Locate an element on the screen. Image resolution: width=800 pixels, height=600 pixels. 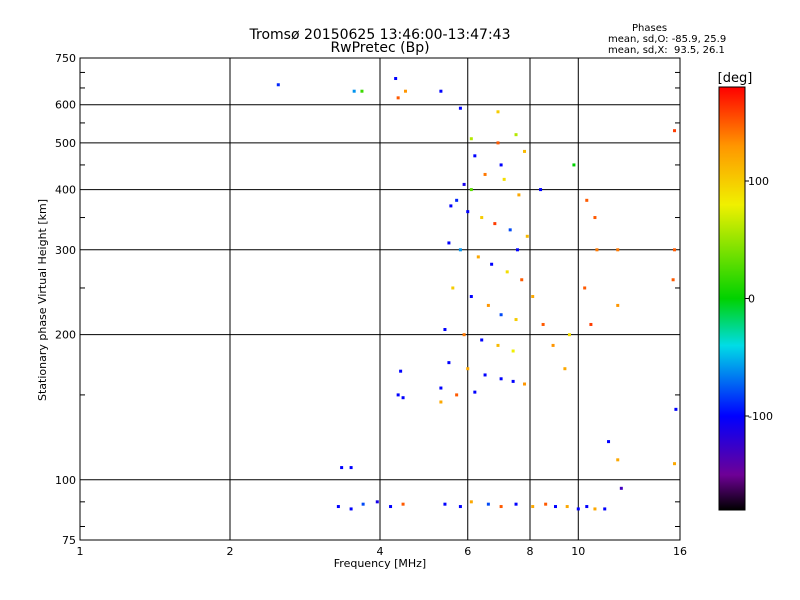
y-tick-label: 75 is located at coordinates (69, 540).